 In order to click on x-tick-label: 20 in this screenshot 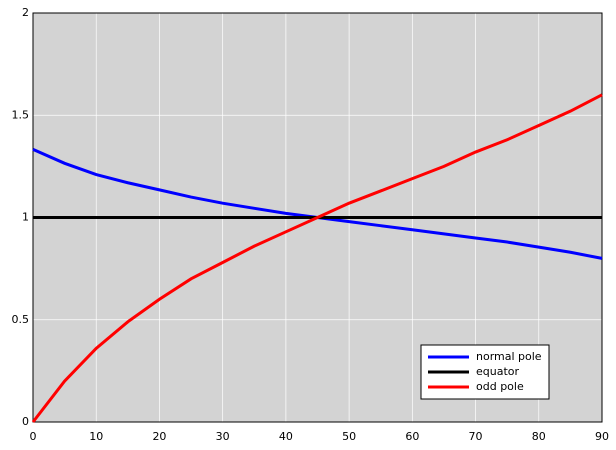, I will do `click(159, 436)`.